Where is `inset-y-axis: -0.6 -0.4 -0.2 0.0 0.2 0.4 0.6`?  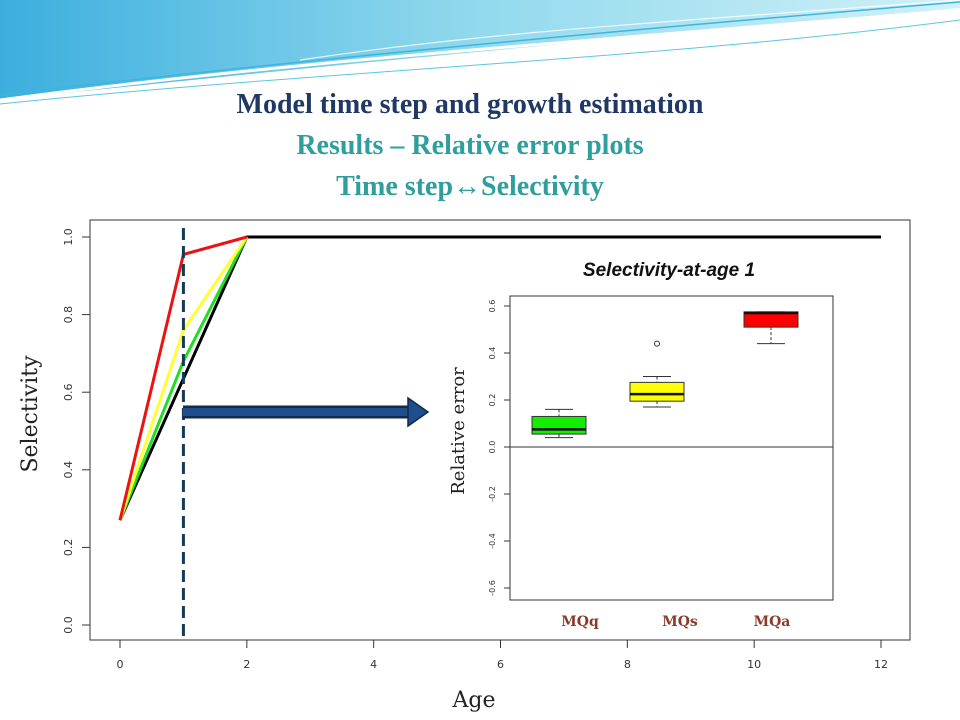
inset-y-axis: -0.6 -0.4 -0.2 0.0 0.2 0.4 0.6 is located at coordinates (499, 448).